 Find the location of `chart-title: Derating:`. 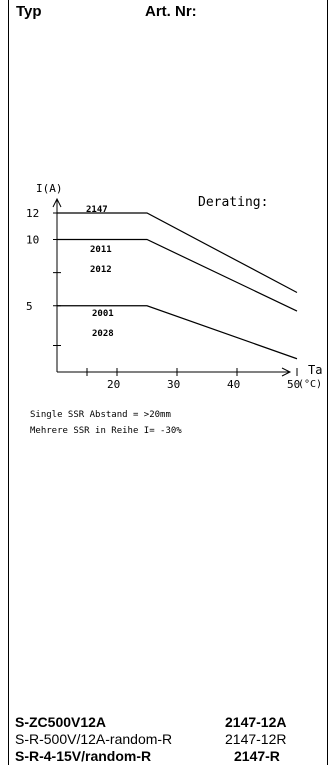

chart-title: Derating: is located at coordinates (233, 202).